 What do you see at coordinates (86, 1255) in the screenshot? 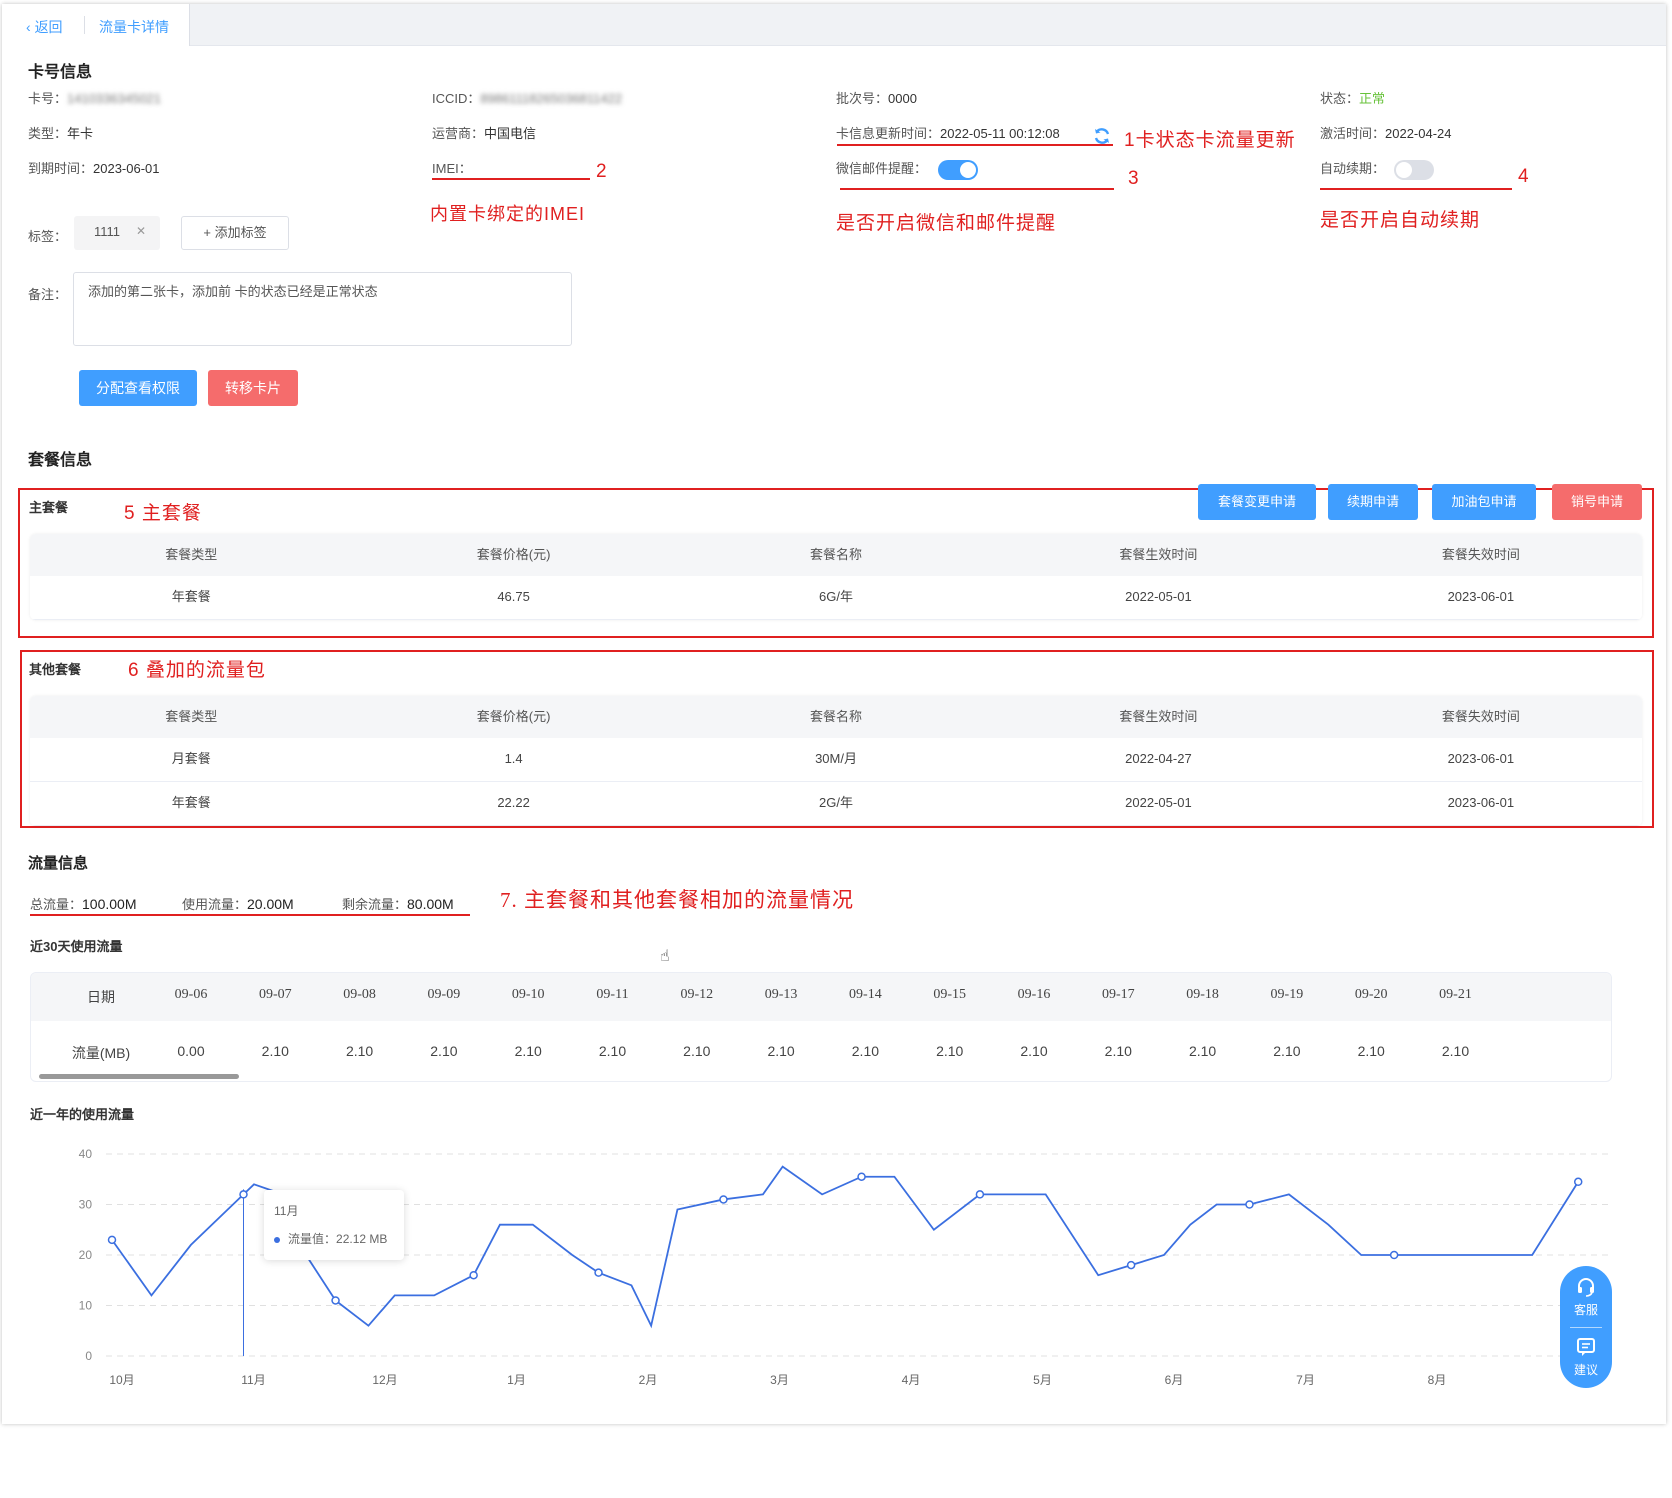
I see `y-tick-label: 20` at bounding box center [86, 1255].